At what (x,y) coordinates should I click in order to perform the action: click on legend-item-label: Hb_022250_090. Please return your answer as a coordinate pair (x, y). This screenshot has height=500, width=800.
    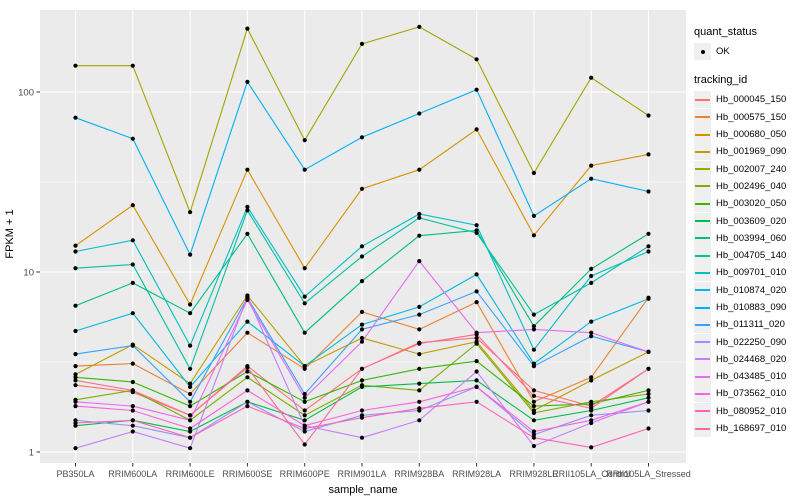
    Looking at the image, I should click on (751, 342).